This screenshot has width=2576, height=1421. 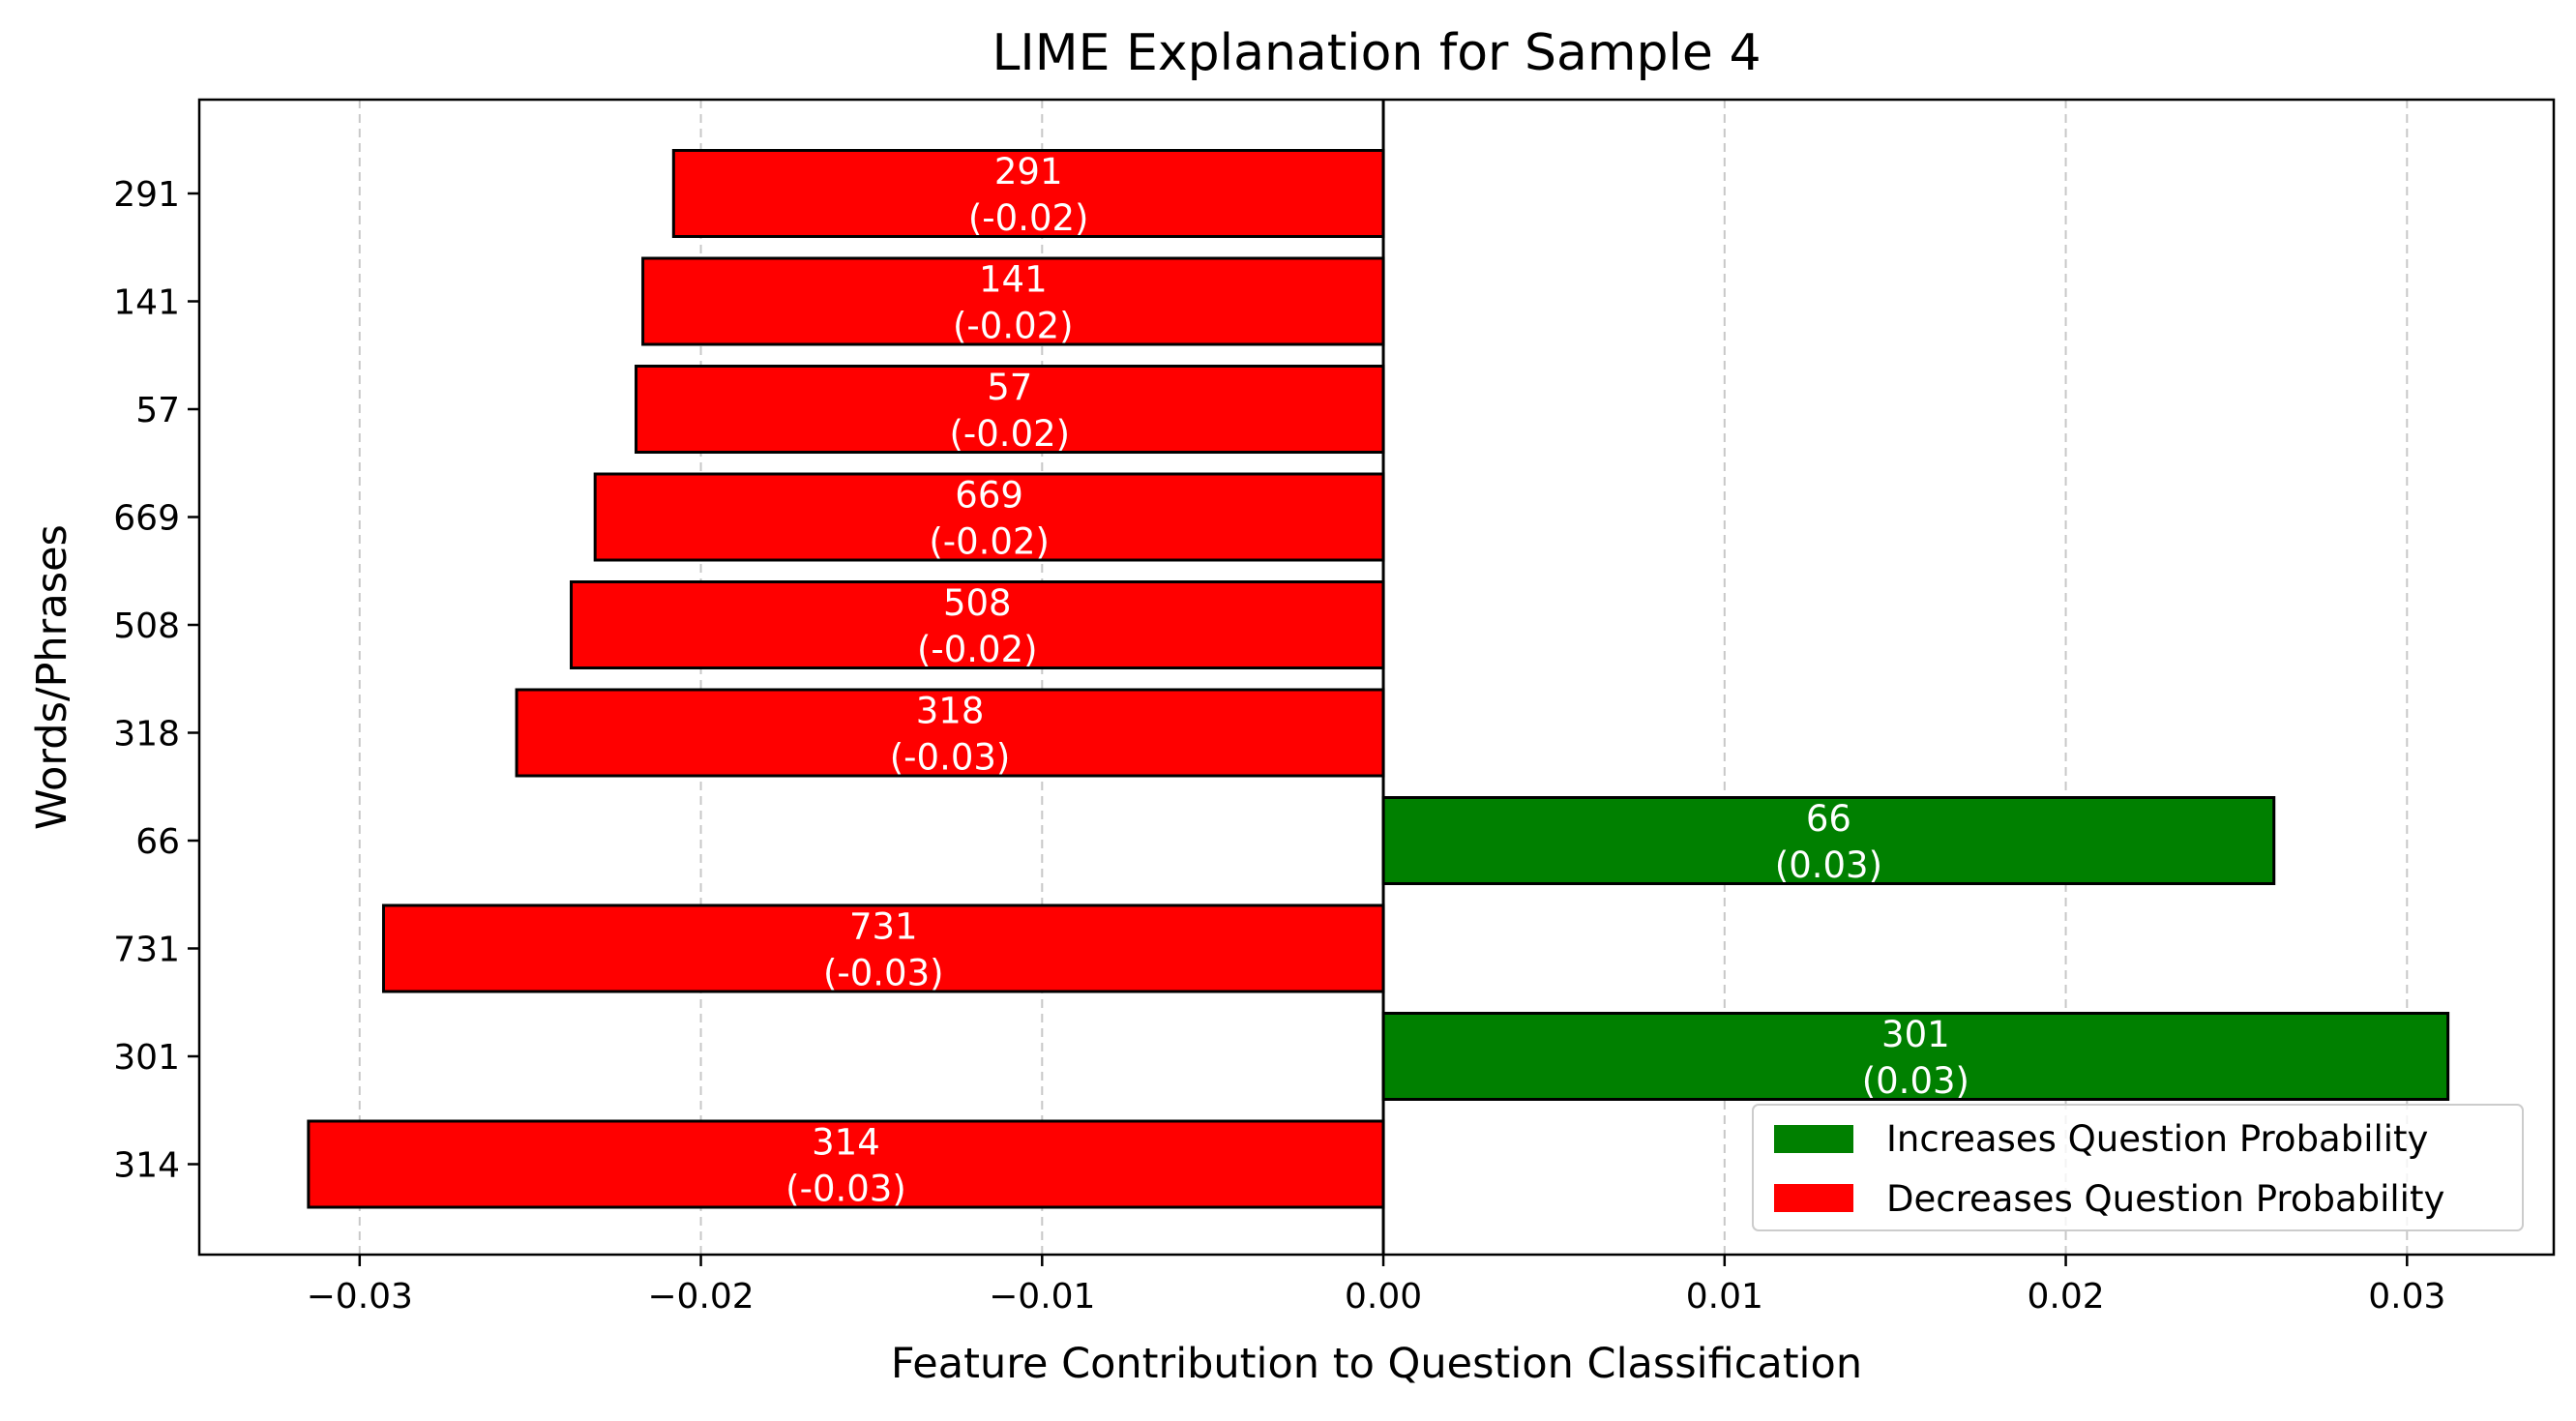 I want to click on bar-label-name: 669, so click(x=989, y=496).